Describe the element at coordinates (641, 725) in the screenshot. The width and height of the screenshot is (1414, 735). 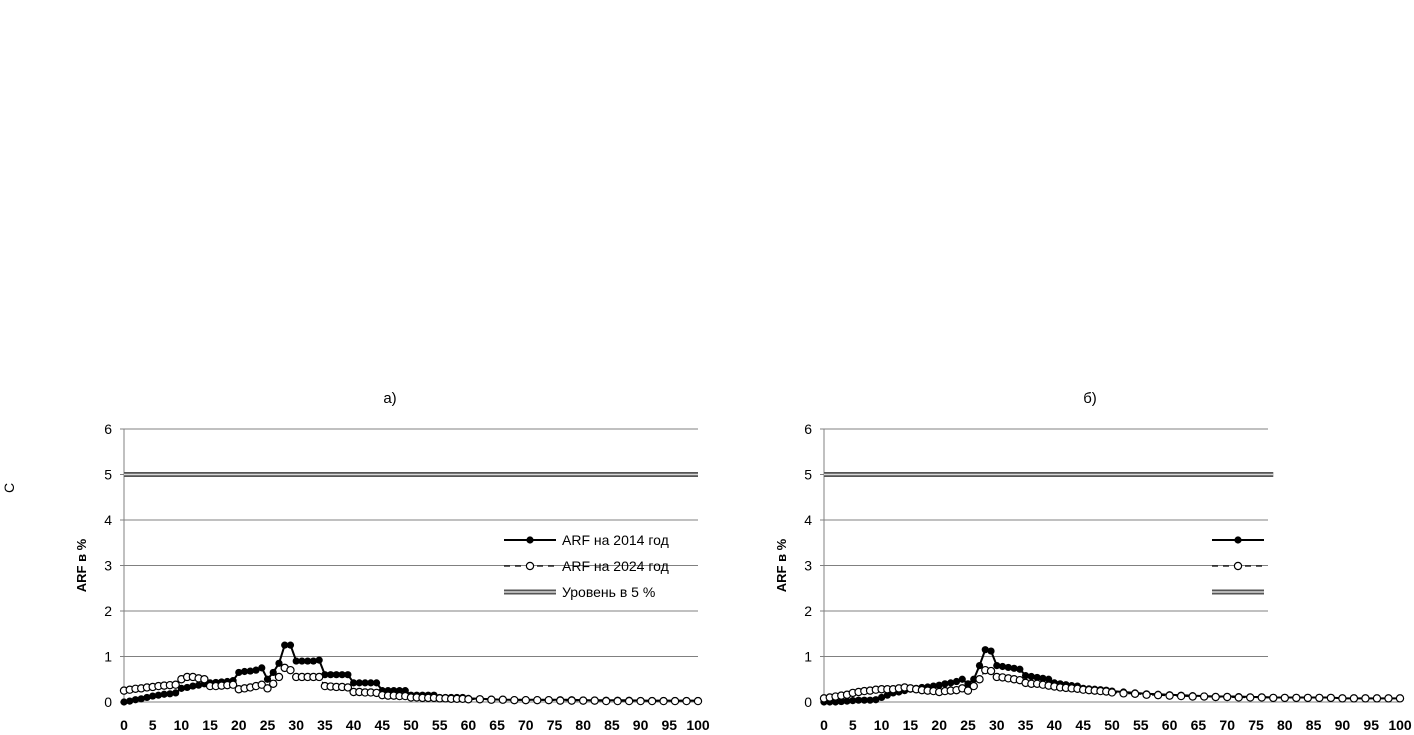
I see `x-tick-label: 90` at that location.